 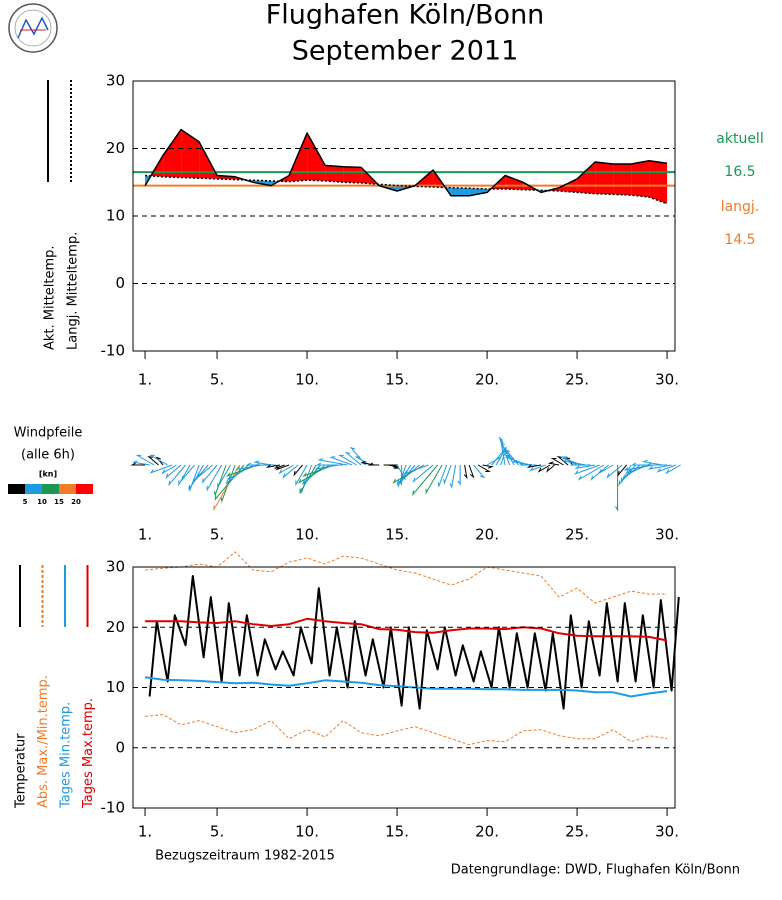 What do you see at coordinates (33, 28) in the screenshot?
I see `logo` at bounding box center [33, 28].